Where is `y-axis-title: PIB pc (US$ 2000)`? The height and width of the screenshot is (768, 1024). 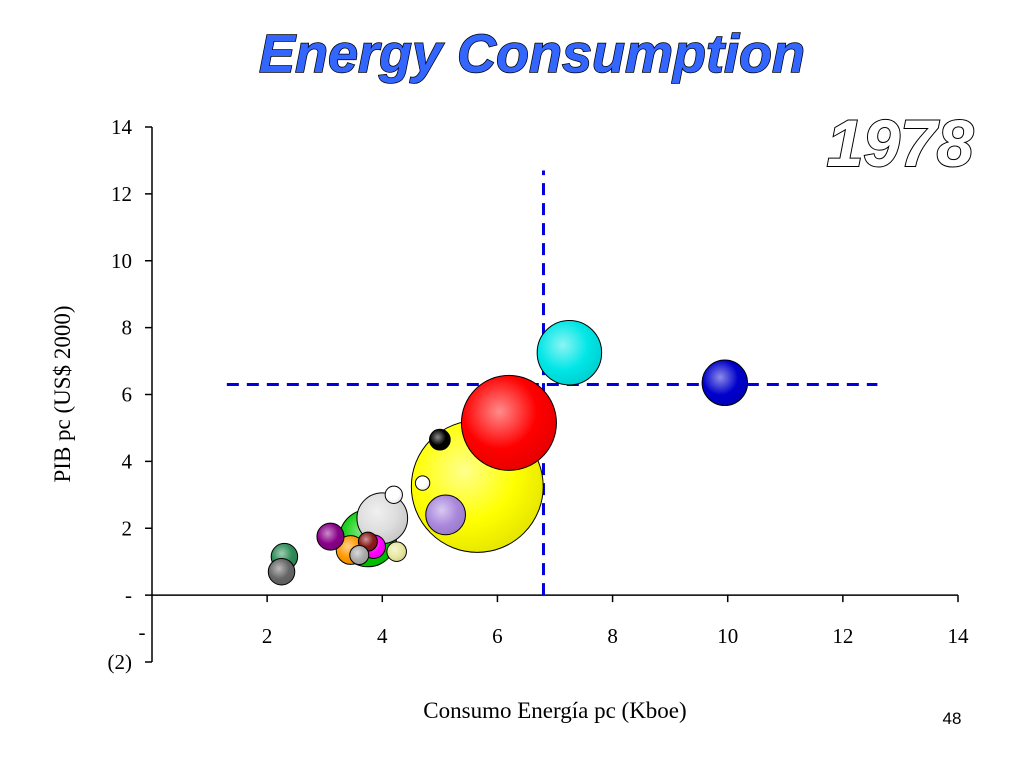 y-axis-title: PIB pc (US$ 2000) is located at coordinates (62, 394).